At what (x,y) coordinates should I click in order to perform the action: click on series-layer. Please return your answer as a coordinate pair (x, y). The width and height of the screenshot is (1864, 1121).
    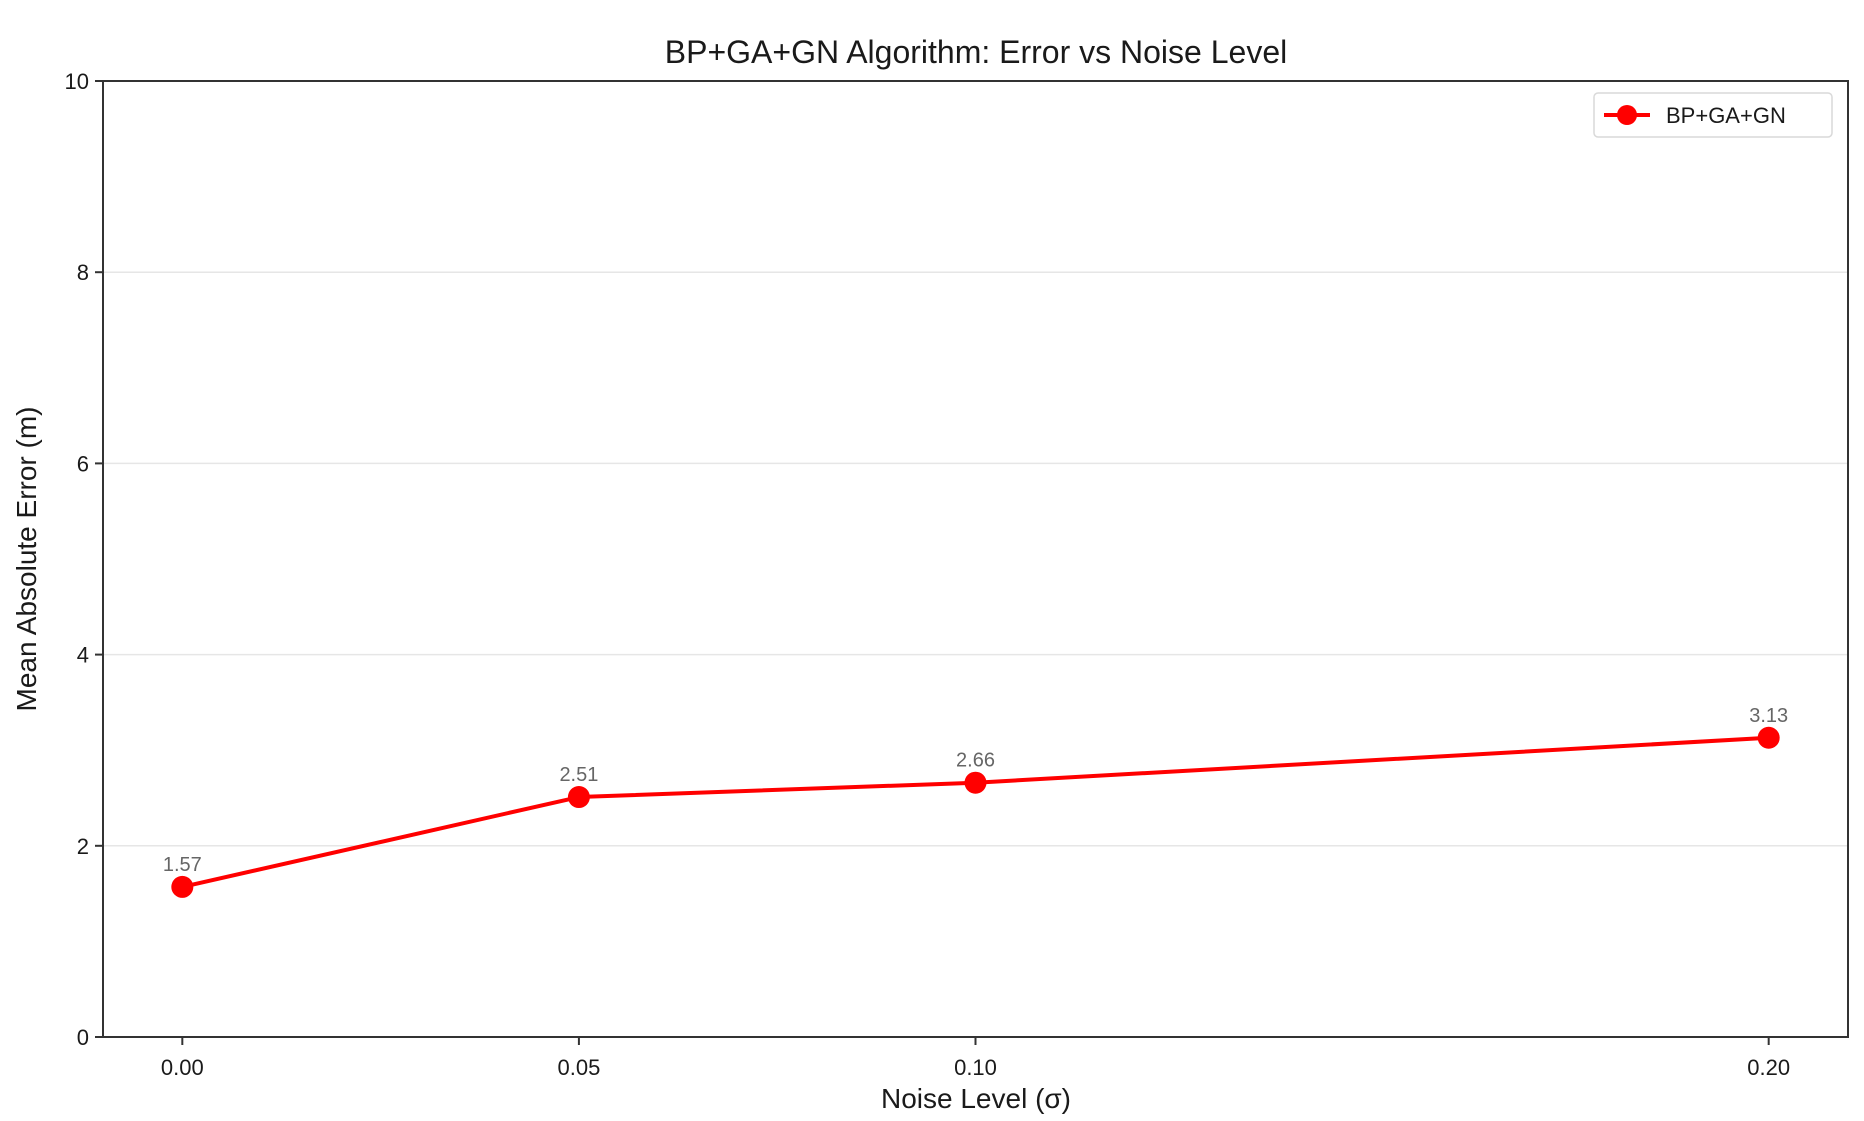
    Looking at the image, I should click on (975, 812).